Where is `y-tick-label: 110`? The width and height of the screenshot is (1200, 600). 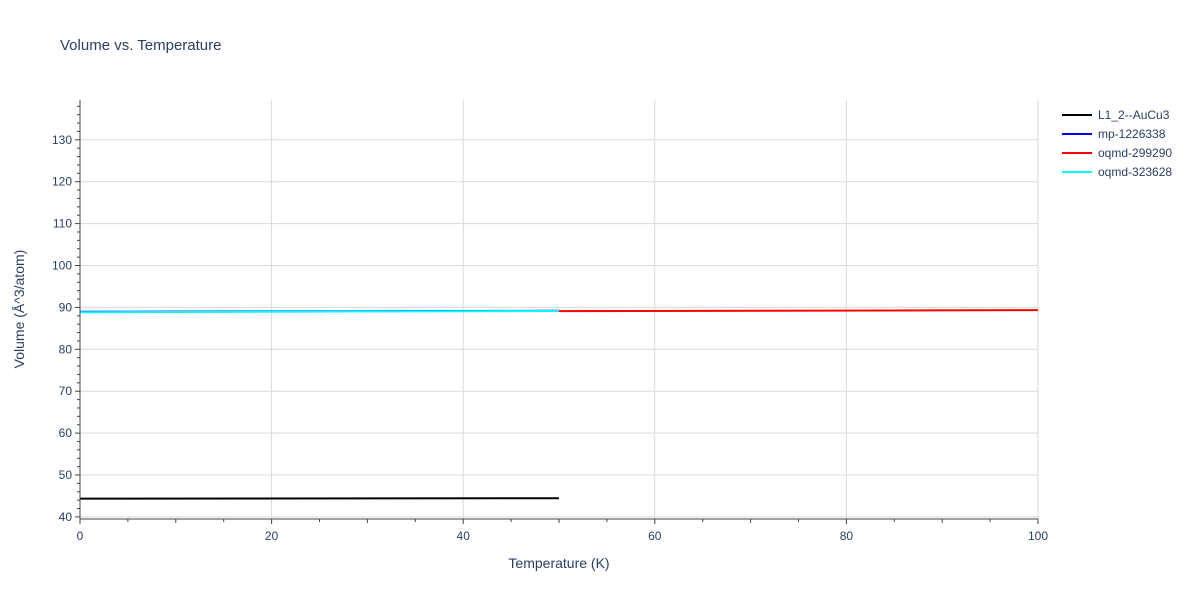
y-tick-label: 110 is located at coordinates (62, 224).